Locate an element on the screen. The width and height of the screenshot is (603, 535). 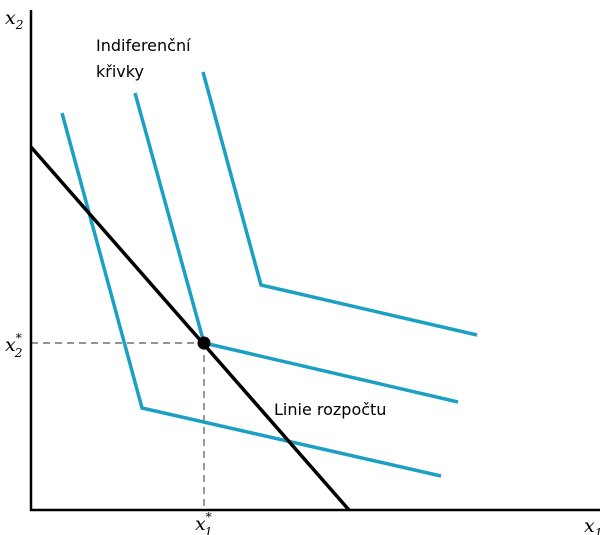
indifference-curves-label-line2: křivky is located at coordinates (120, 71).